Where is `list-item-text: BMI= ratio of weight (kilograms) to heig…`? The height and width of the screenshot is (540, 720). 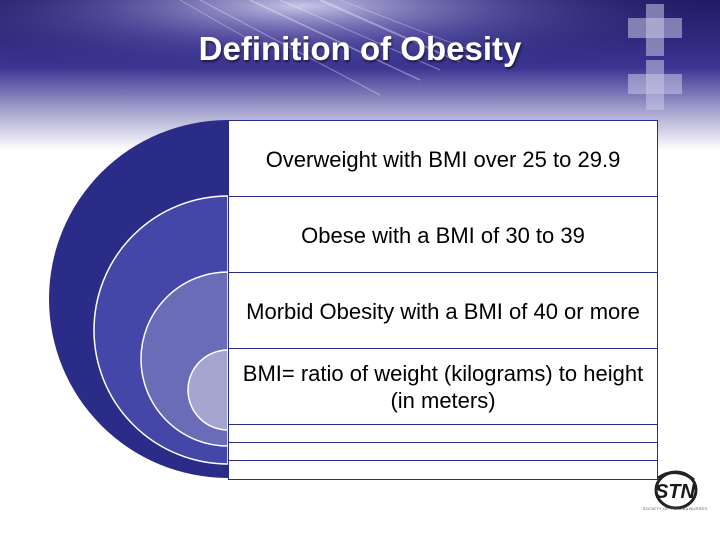
list-item-text: BMI= ratio of weight (kilograms) to heig… is located at coordinates (443, 387).